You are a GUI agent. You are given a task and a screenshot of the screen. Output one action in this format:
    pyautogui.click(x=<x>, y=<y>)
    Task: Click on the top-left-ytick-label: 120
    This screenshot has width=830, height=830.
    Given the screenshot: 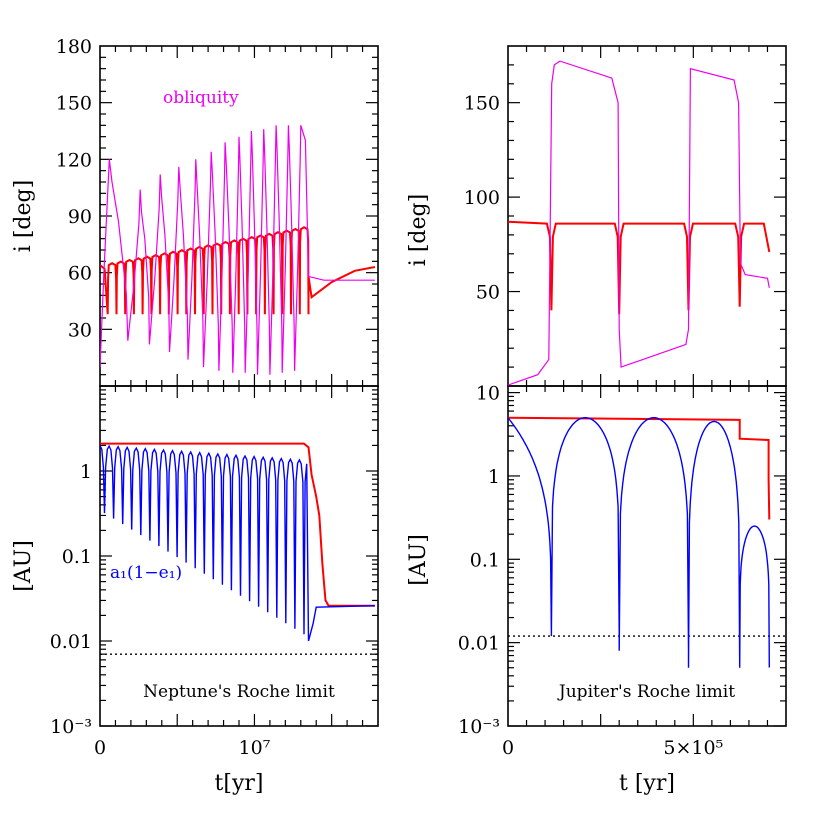 What is the action you would take?
    pyautogui.click(x=74, y=160)
    